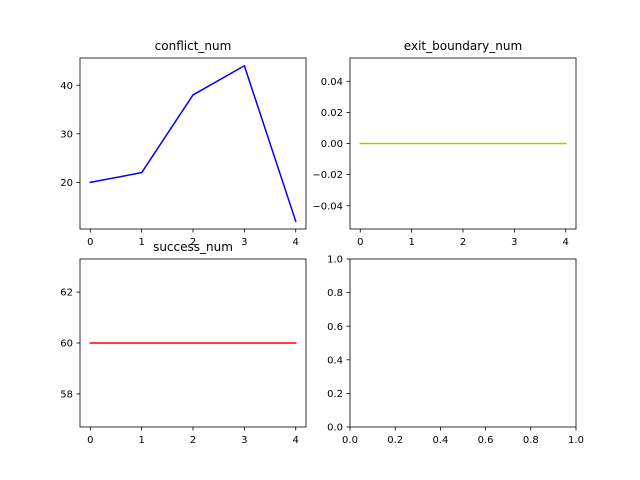 Image resolution: width=640 pixels, height=480 pixels. Describe the element at coordinates (332, 82) in the screenshot. I see `y-tick-label-1-4: 0.04` at that location.